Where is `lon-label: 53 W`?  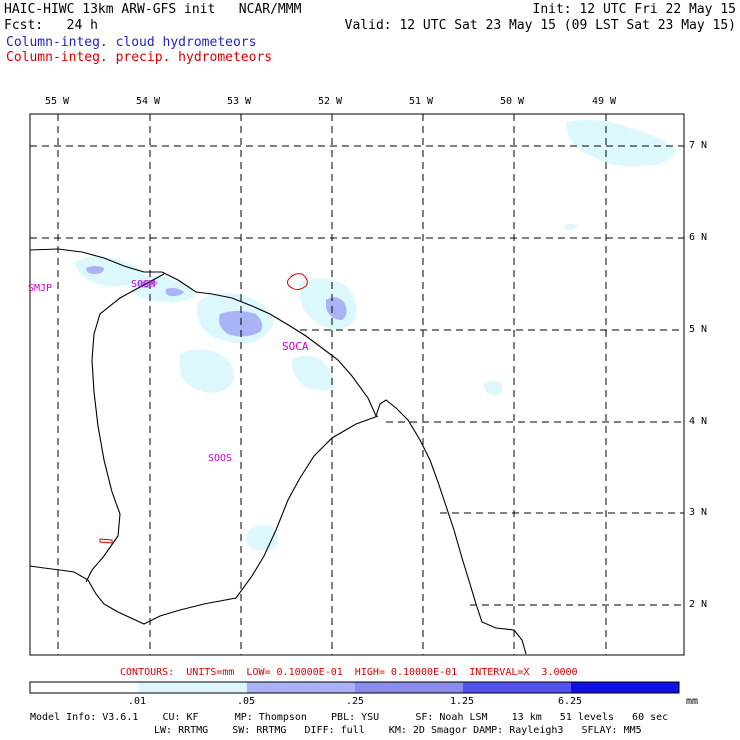 lon-label: 53 W is located at coordinates (239, 101).